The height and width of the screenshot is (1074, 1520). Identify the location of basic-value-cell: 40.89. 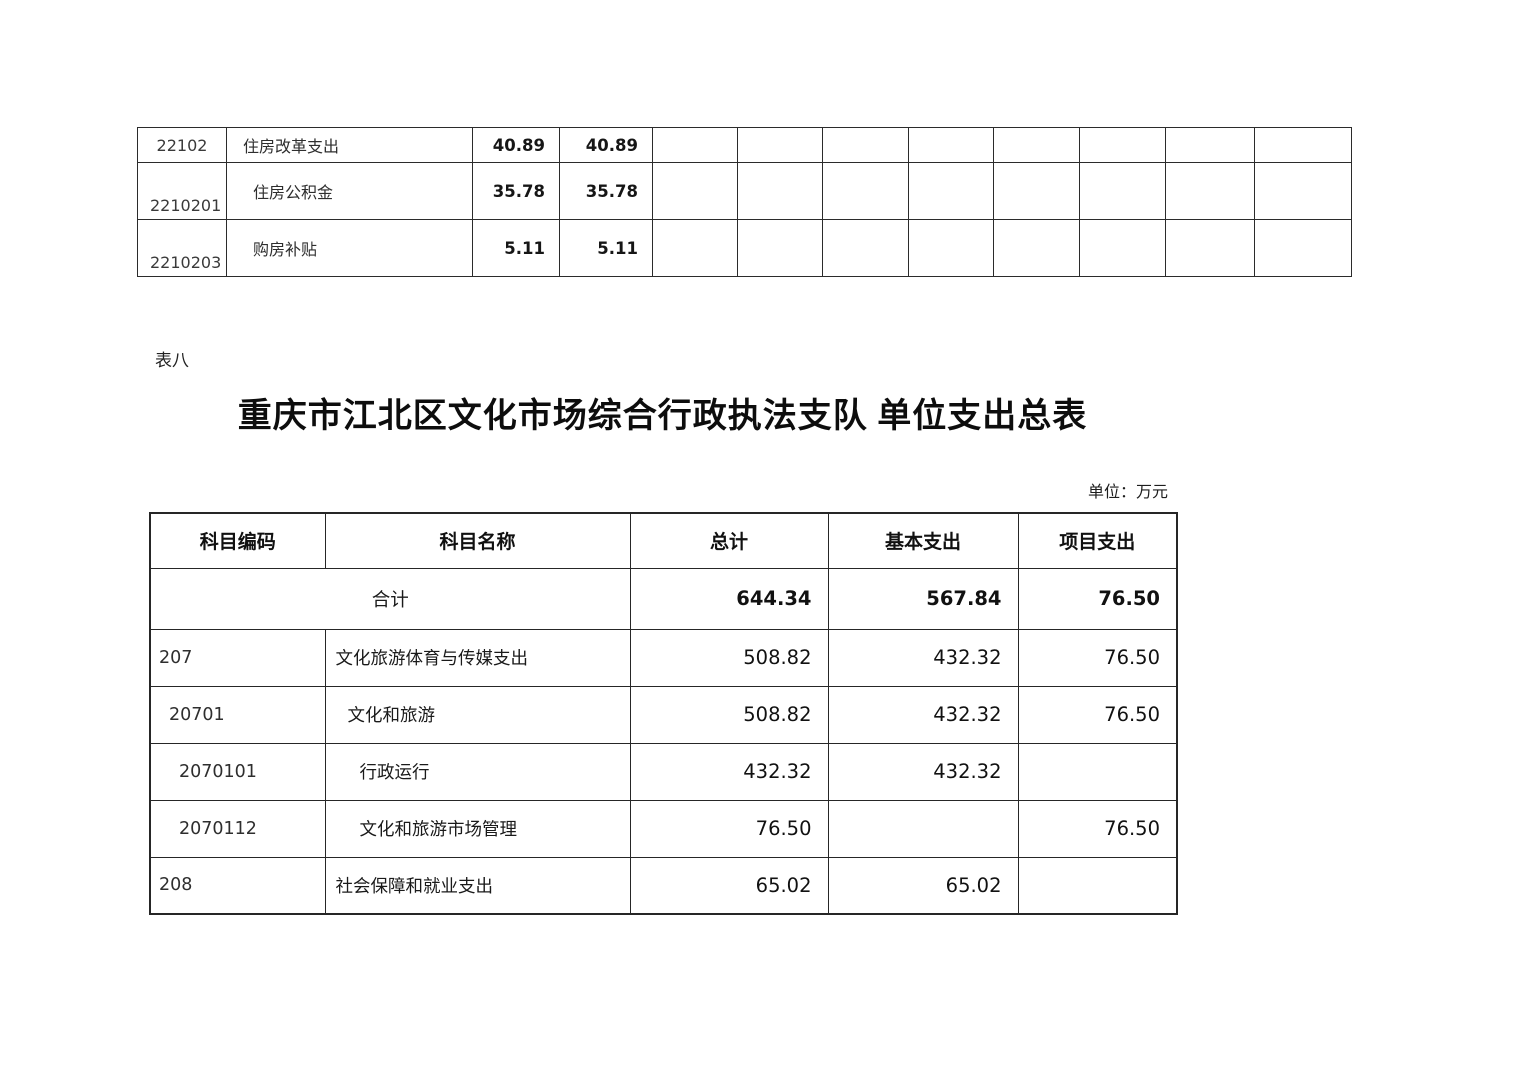
(606, 145).